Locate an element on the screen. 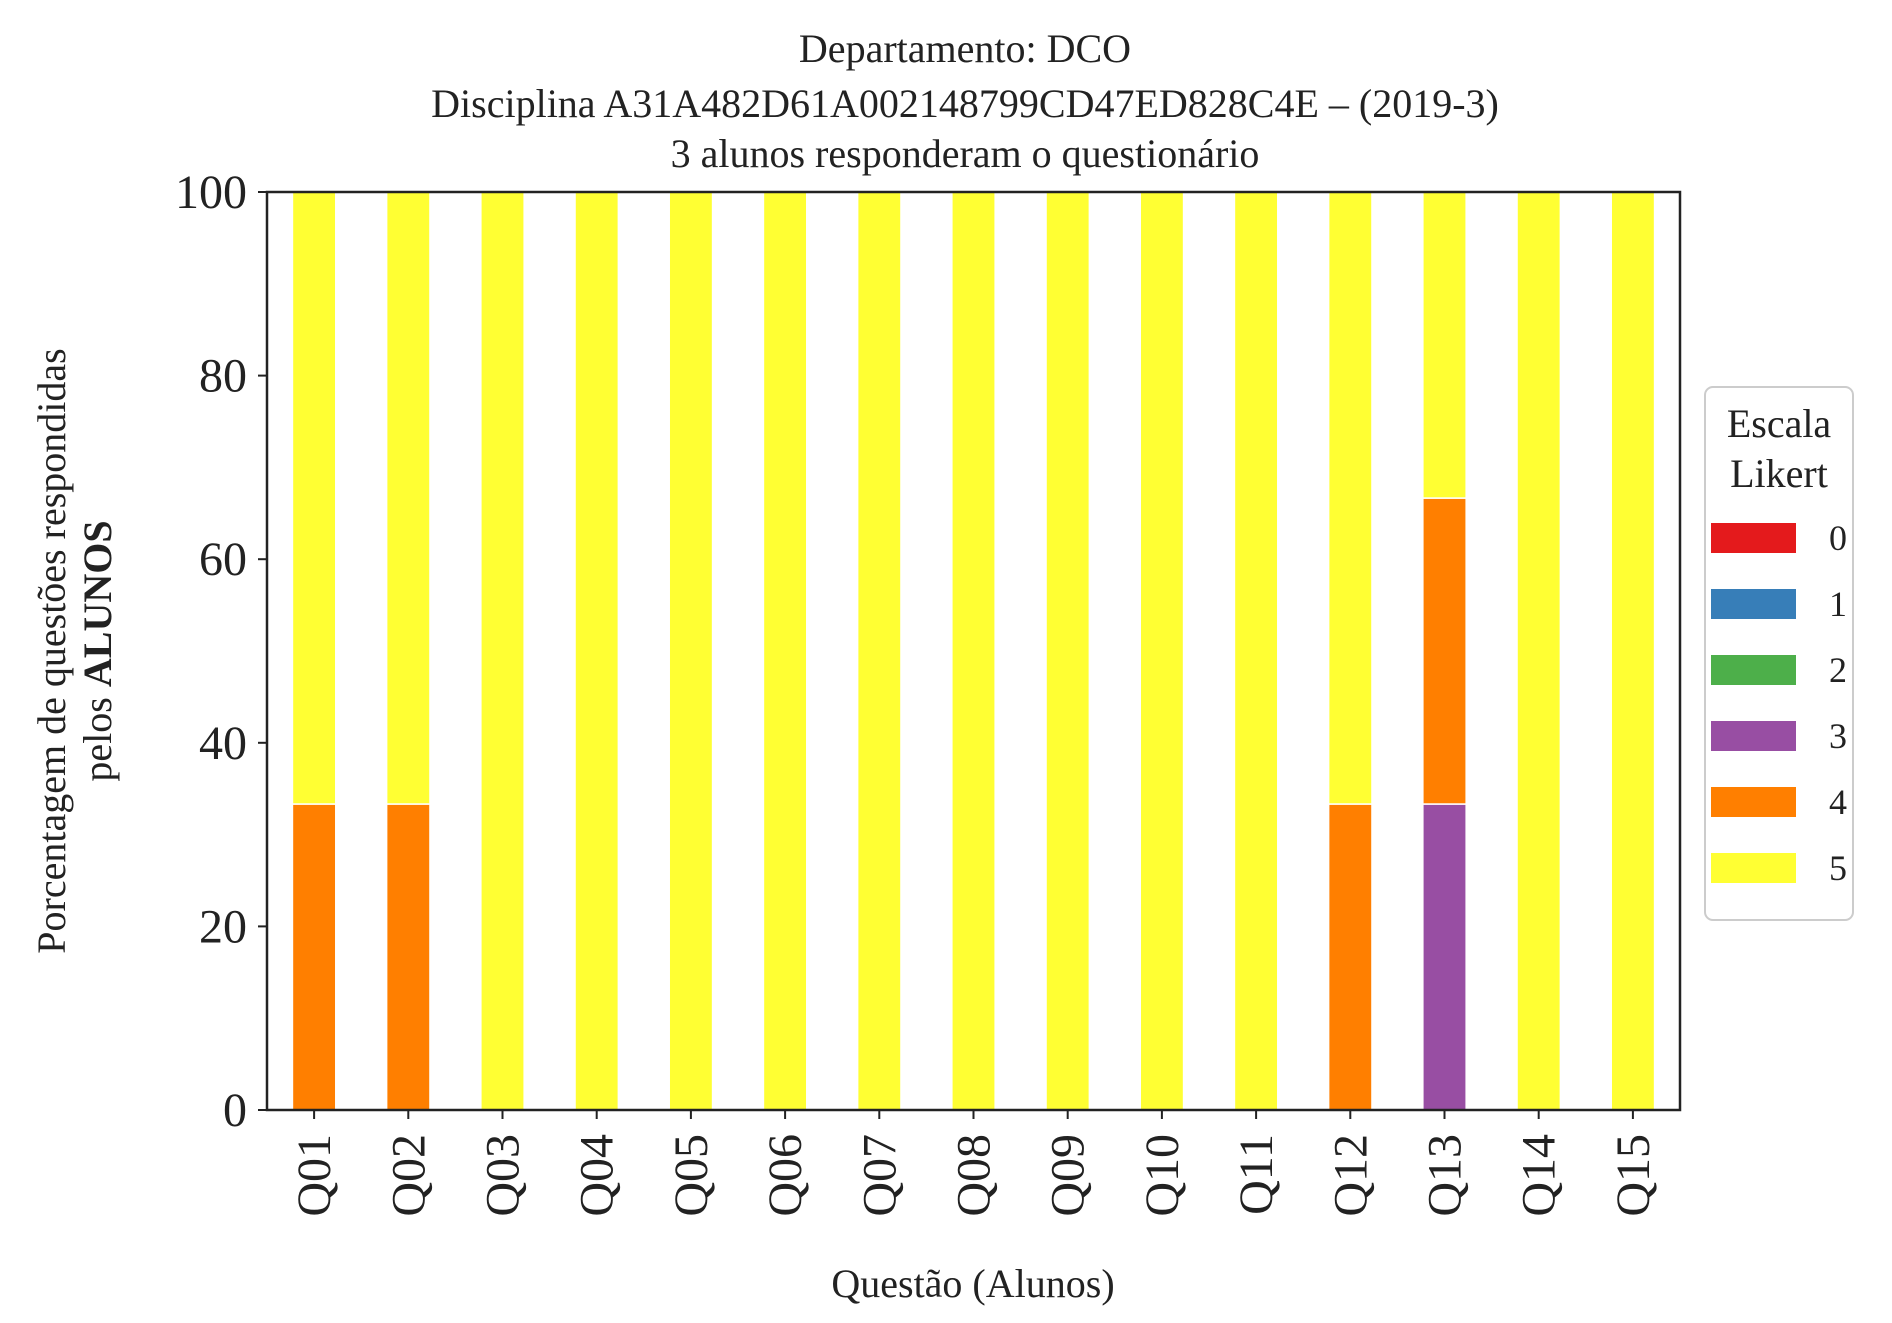 This screenshot has height=1323, width=1892. x-tick-label: Q03 is located at coordinates (503, 1175).